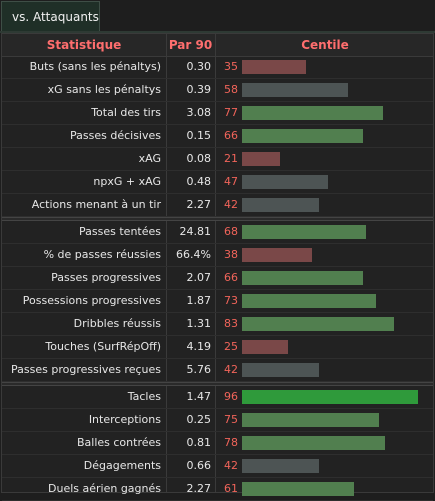 The height and width of the screenshot is (501, 435). I want to click on table-row: Dribbles réussis 1.31 83, so click(217, 324).